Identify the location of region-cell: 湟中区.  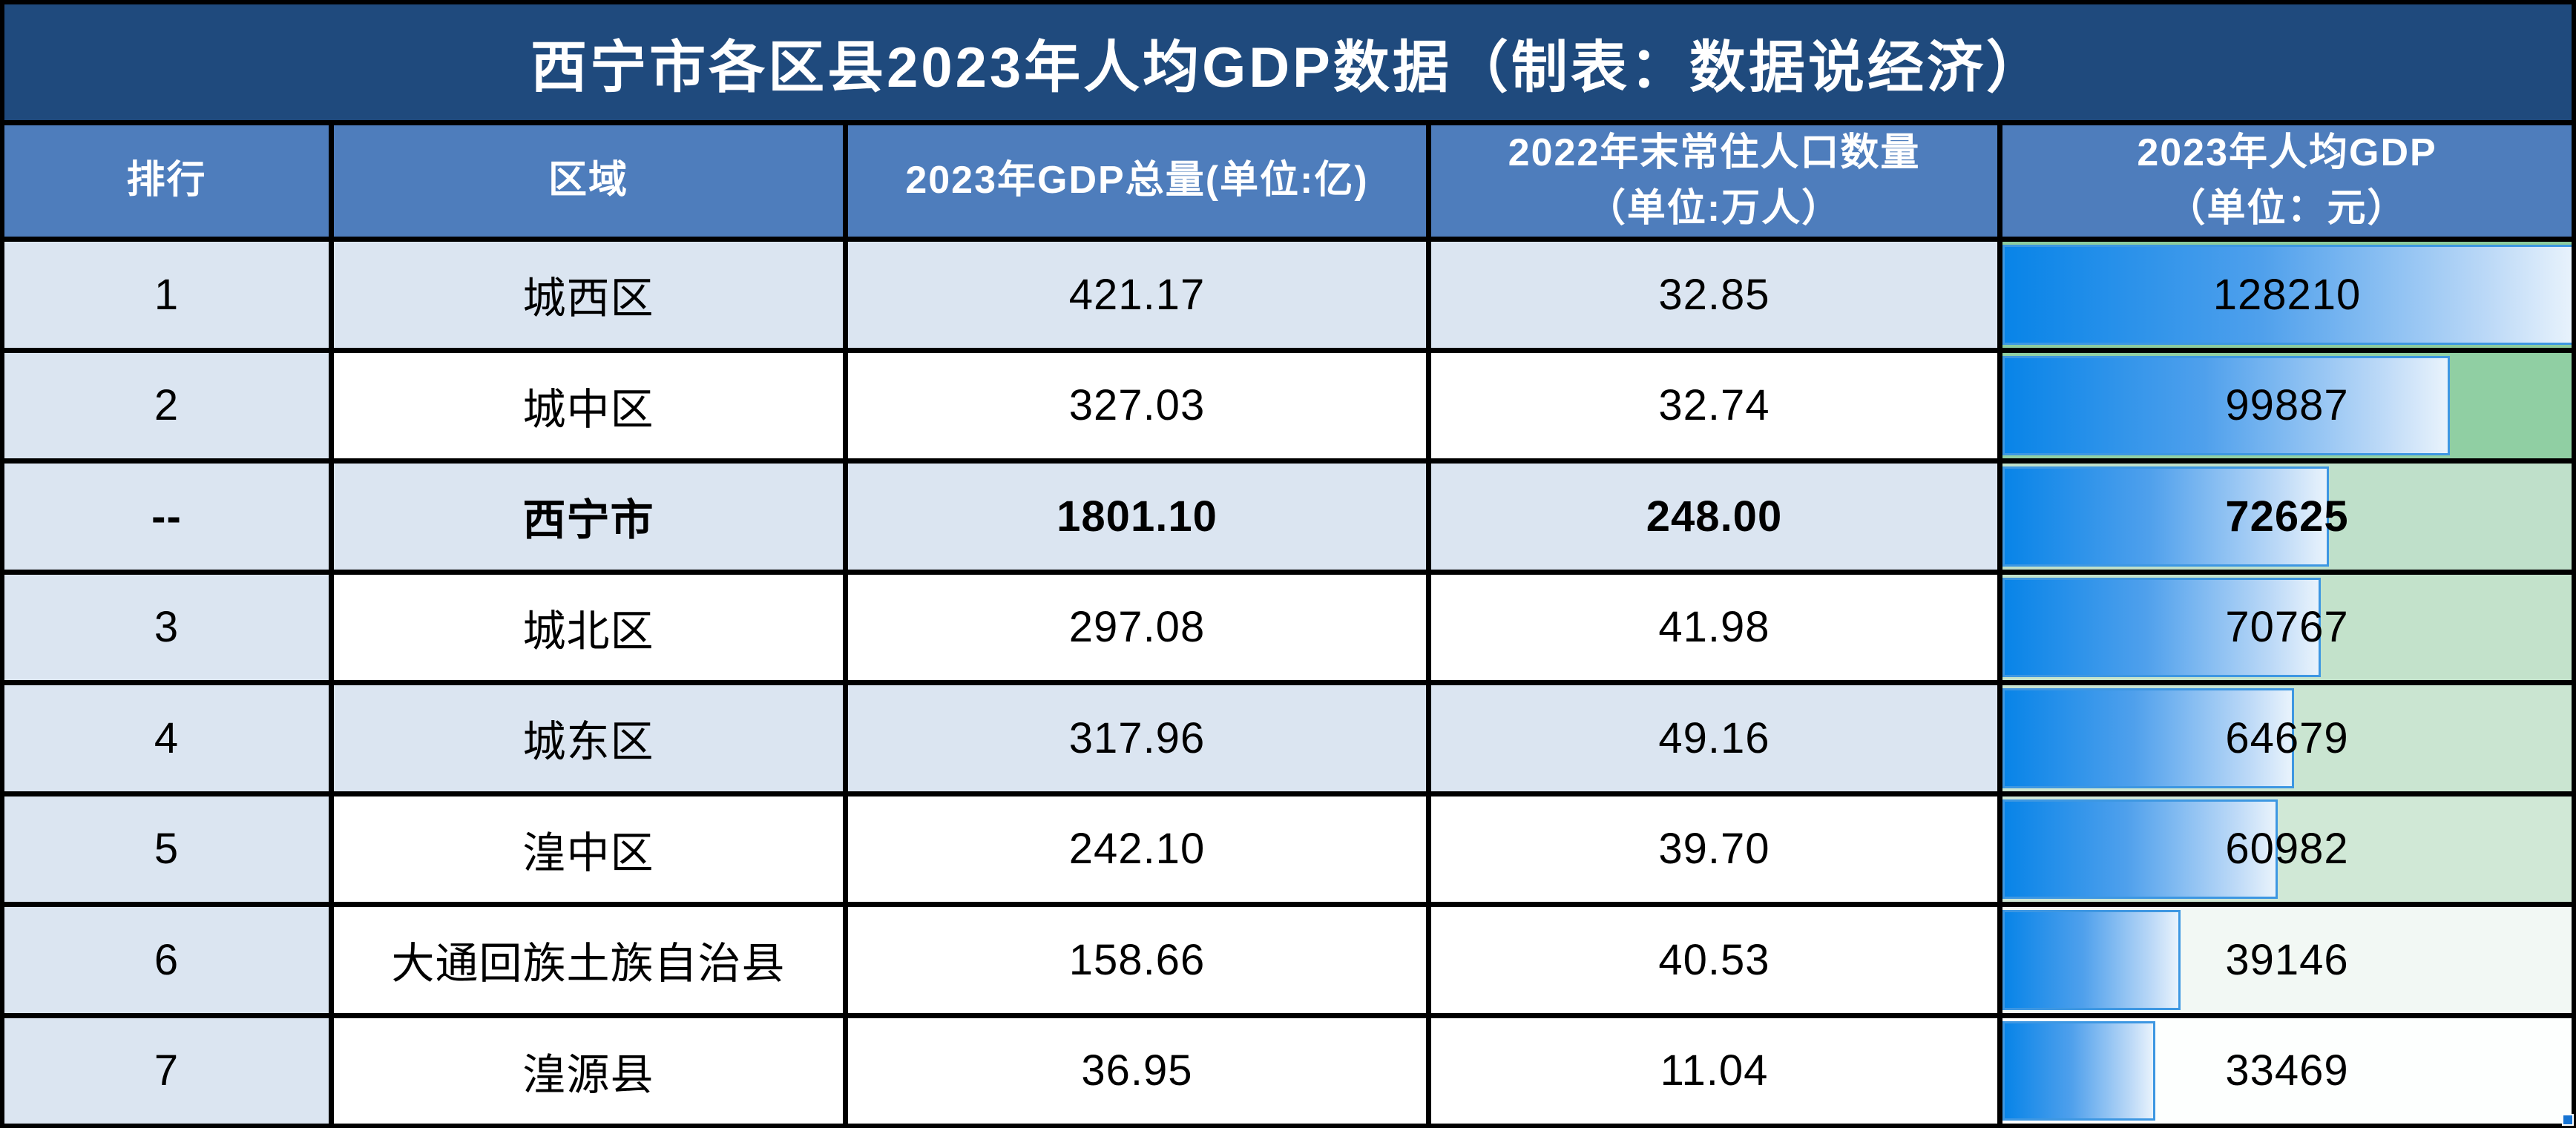
(588, 849).